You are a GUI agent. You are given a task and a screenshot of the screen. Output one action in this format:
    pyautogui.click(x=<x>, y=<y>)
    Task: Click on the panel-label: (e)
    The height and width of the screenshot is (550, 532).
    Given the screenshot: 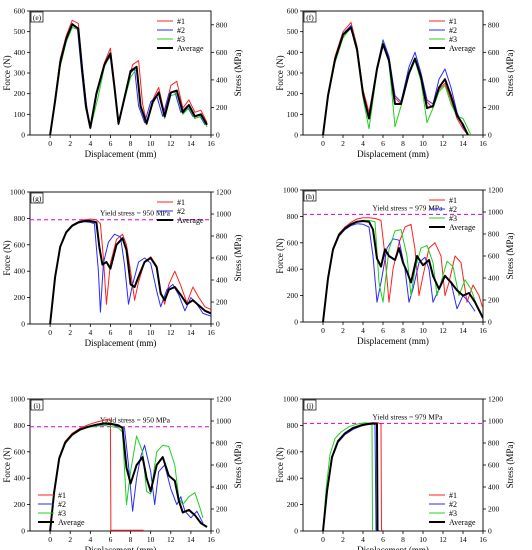 What is the action you would take?
    pyautogui.click(x=37, y=17)
    